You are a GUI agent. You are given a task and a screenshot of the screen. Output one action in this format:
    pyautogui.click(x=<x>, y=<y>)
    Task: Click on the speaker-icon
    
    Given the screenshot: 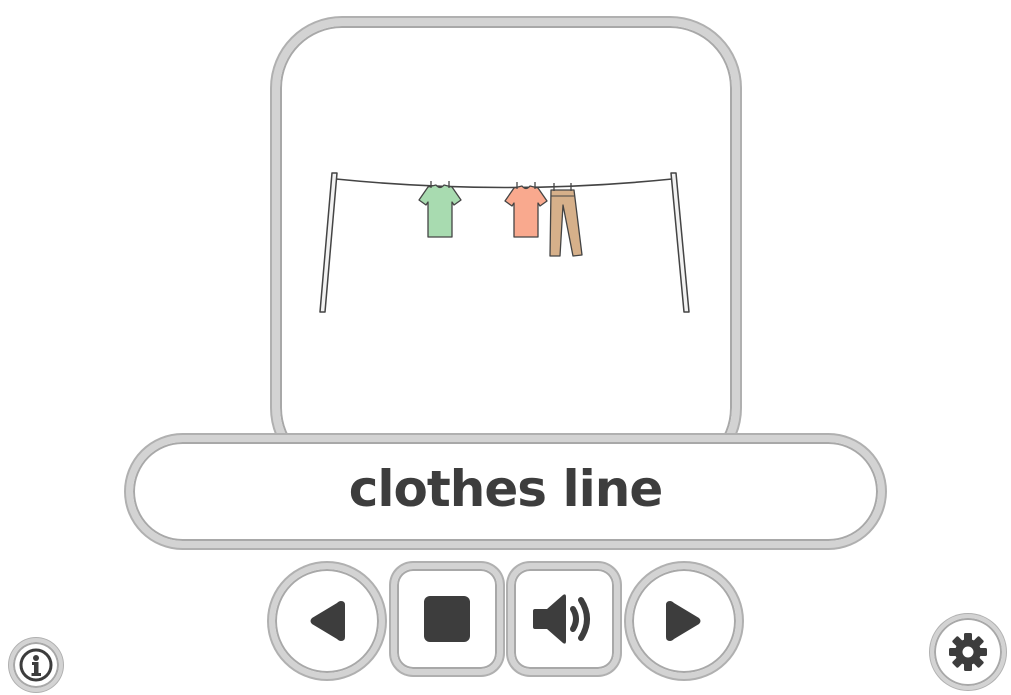 What is the action you would take?
    pyautogui.click(x=561, y=619)
    